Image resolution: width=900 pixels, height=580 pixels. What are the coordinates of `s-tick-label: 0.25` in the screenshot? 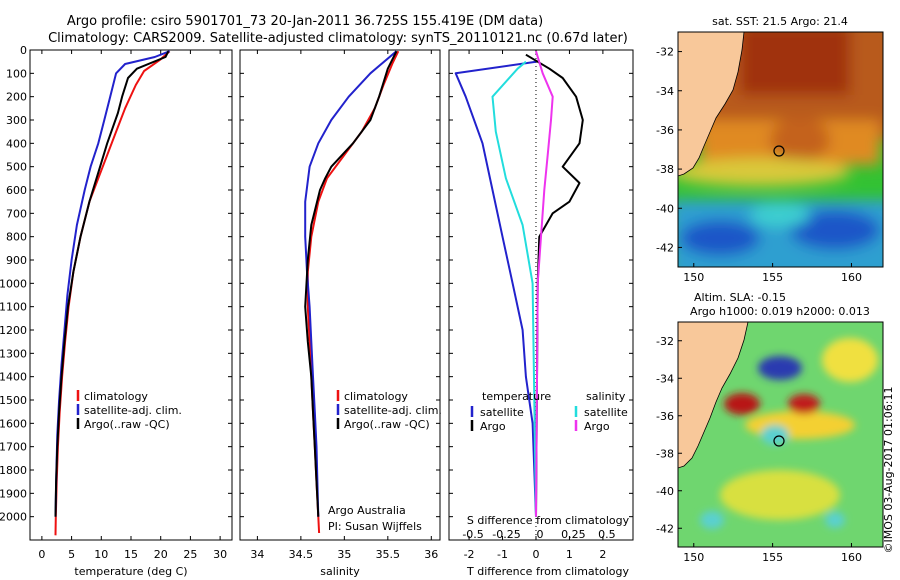 It's located at (573, 534).